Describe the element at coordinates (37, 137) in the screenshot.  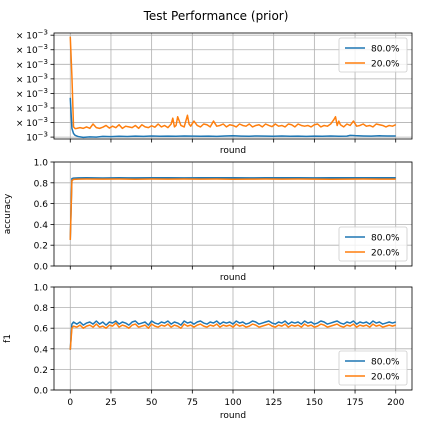
I see `y-tick-label: 10−3` at that location.